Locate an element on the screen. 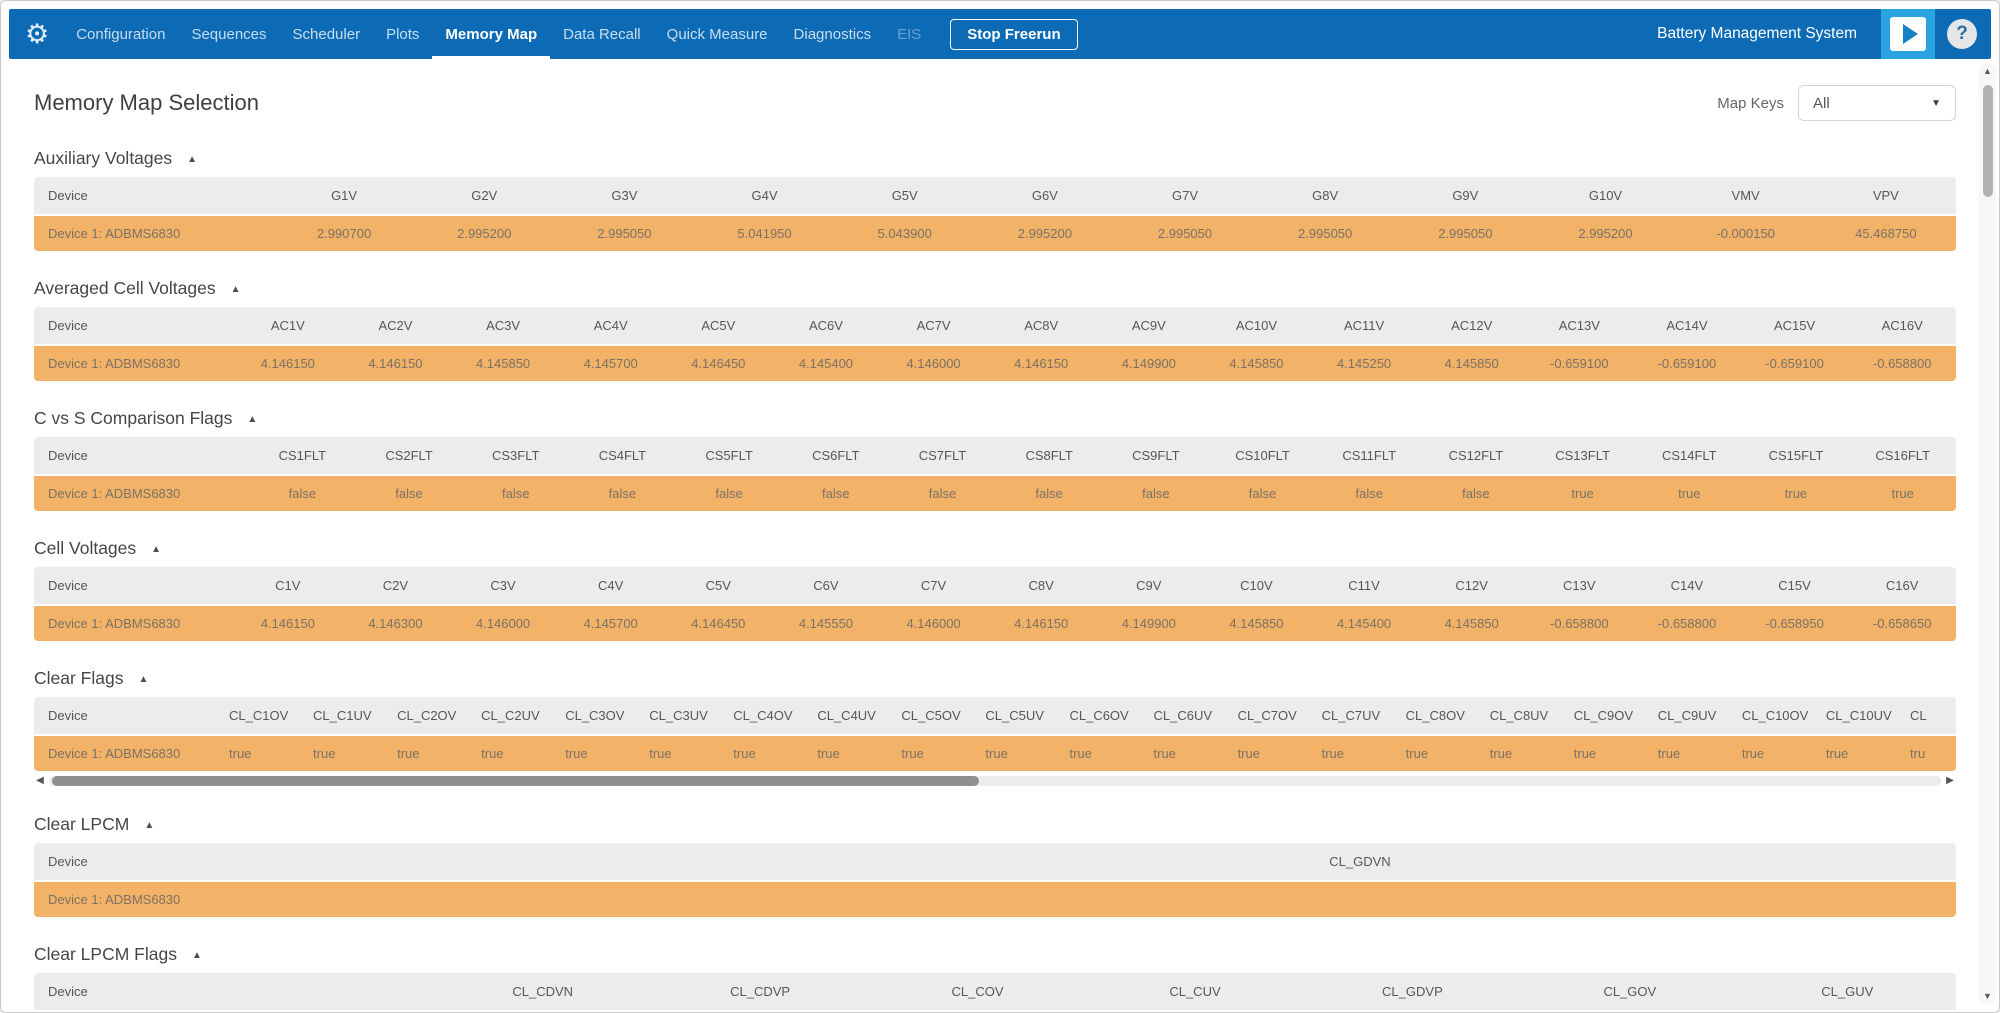  map-keys-dropdown: All ▼ is located at coordinates (1877, 103).